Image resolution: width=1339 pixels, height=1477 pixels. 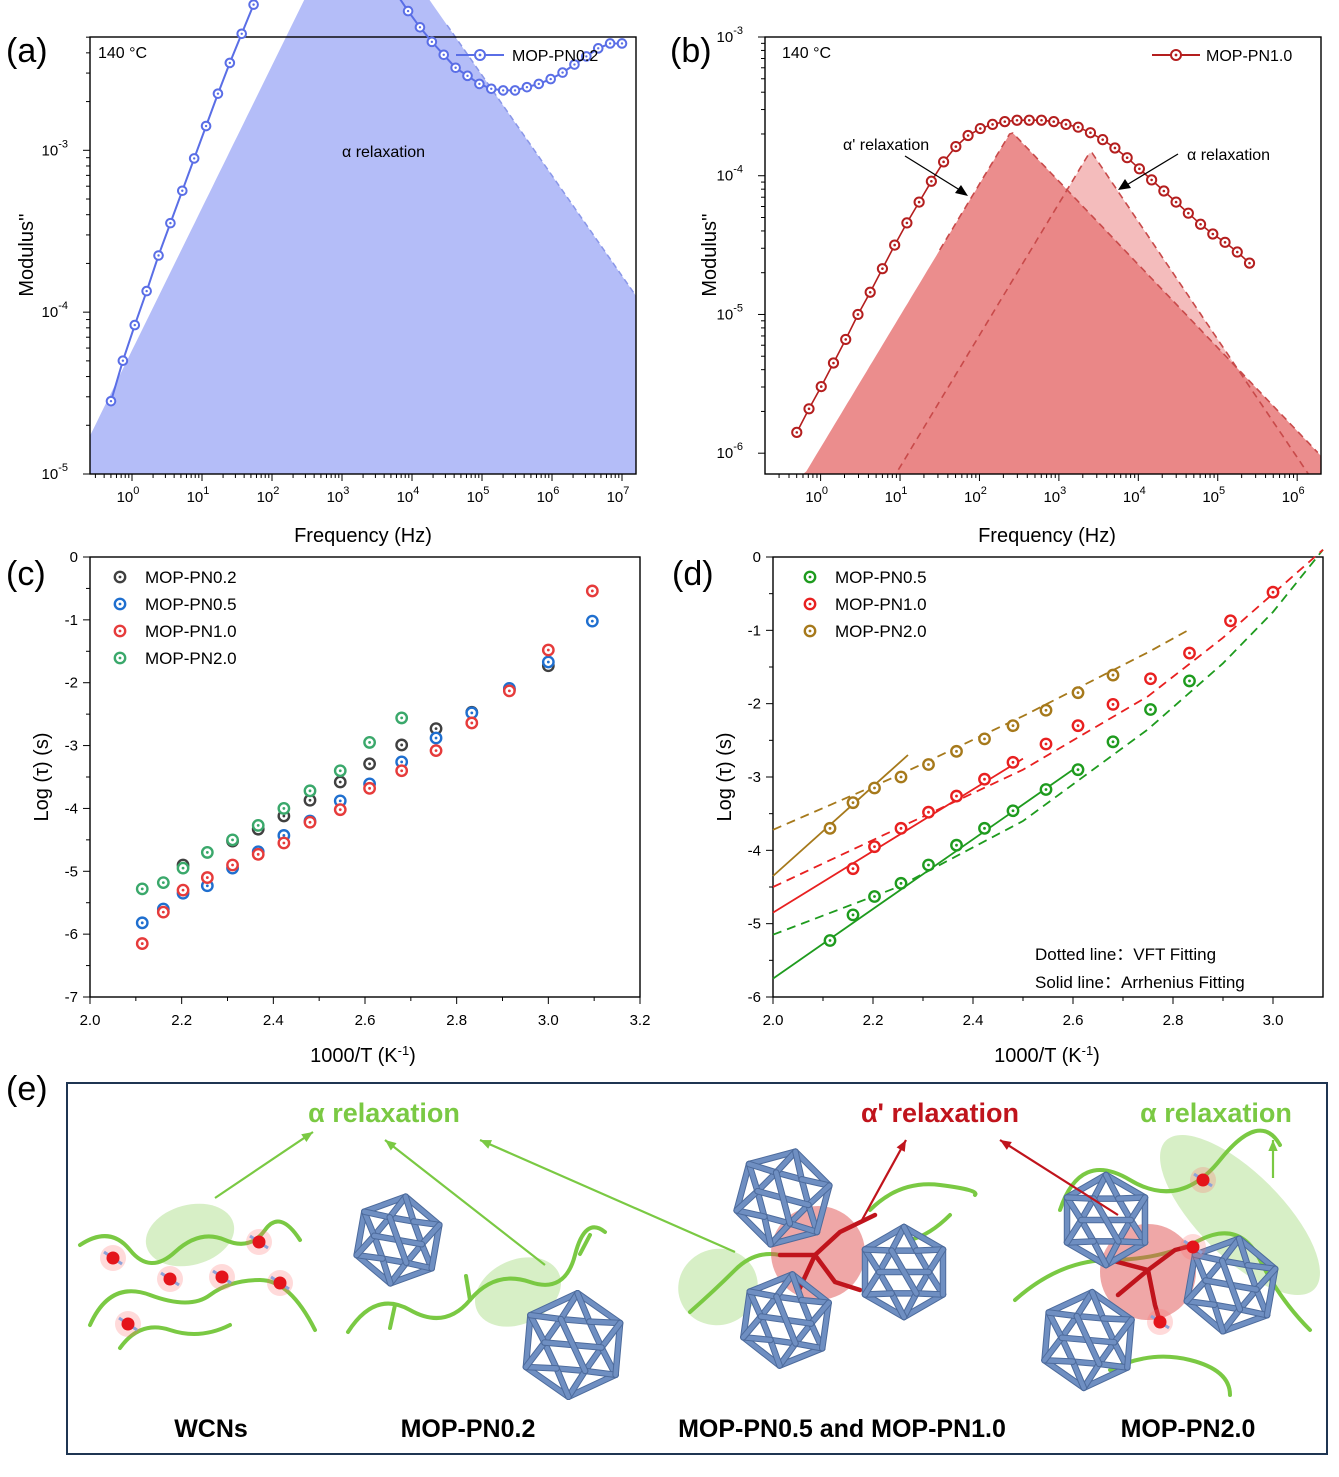 What do you see at coordinates (55, 472) in the screenshot?
I see `y-tick-label: 10-5` at bounding box center [55, 472].